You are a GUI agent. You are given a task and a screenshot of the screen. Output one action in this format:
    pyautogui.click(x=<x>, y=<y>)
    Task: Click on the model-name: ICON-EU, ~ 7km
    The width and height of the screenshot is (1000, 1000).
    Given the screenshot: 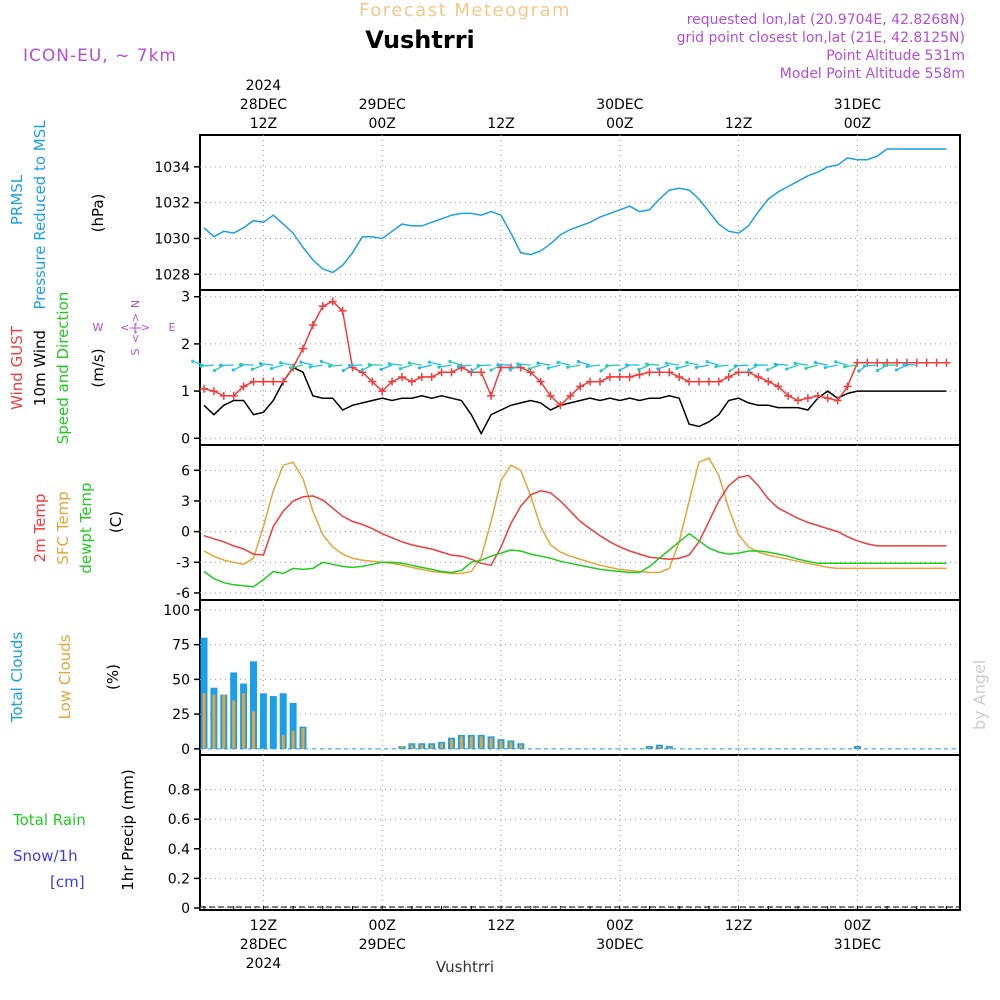 What is the action you would take?
    pyautogui.click(x=100, y=56)
    